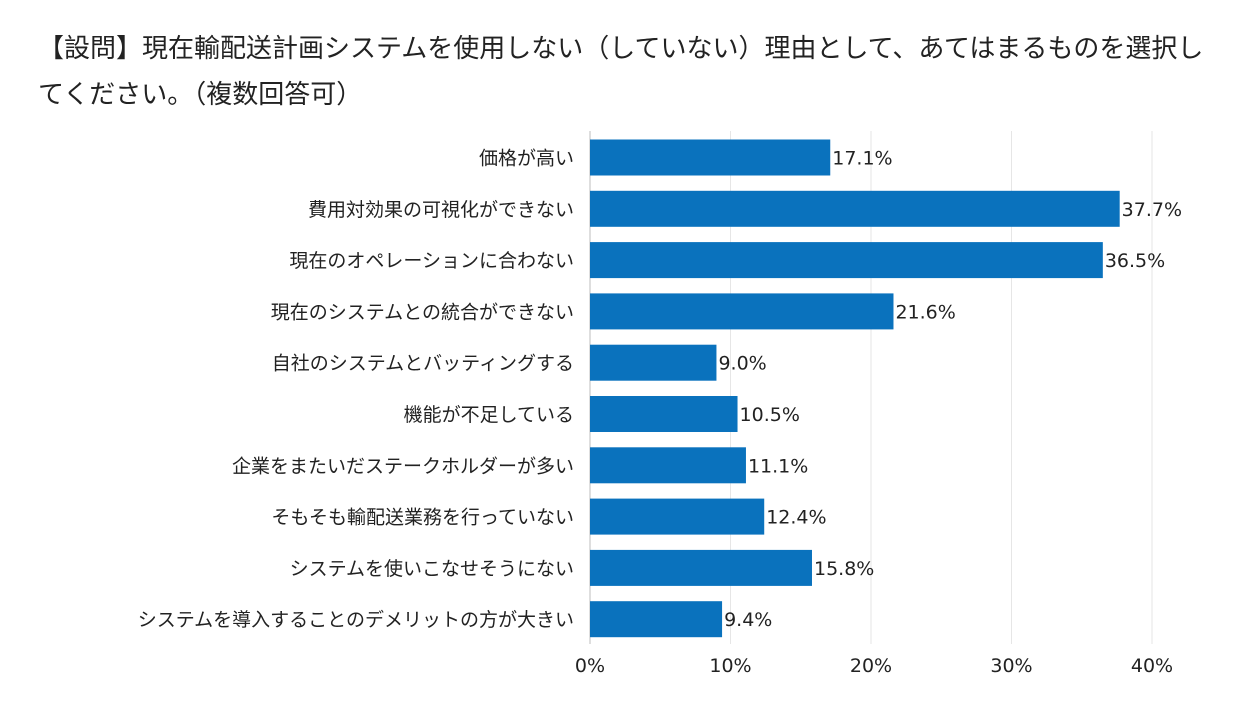  What do you see at coordinates (748, 620) in the screenshot?
I see `data-label: 9.4%` at bounding box center [748, 620].